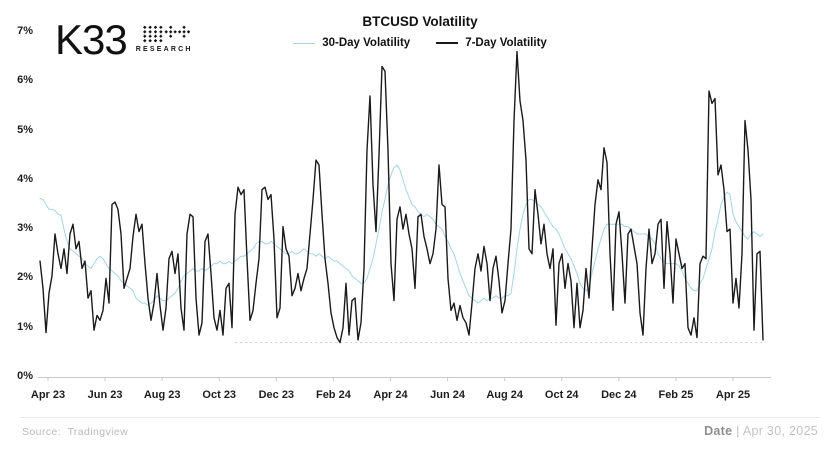  Describe the element at coordinates (25, 30) in the screenshot. I see `y-axis-label: 7%` at that location.